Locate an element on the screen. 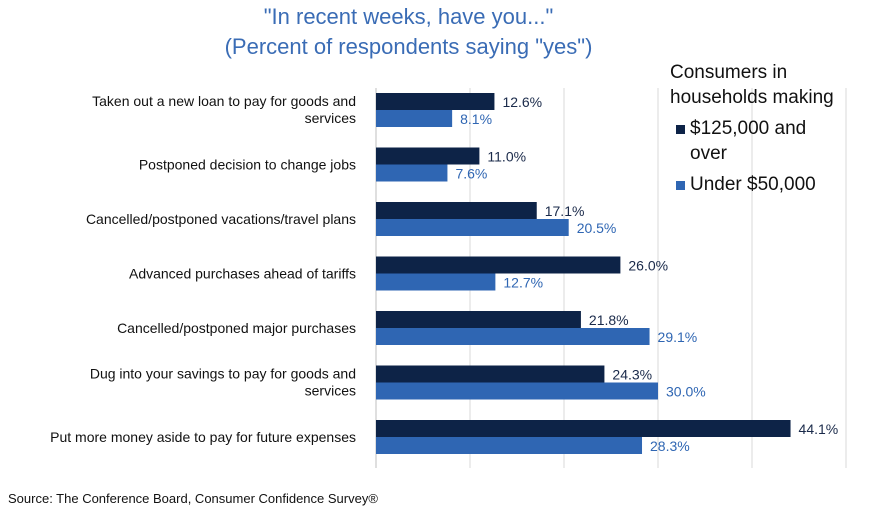 The height and width of the screenshot is (515, 873). legend-item-low-income: Under $50,000 is located at coordinates (770, 184).